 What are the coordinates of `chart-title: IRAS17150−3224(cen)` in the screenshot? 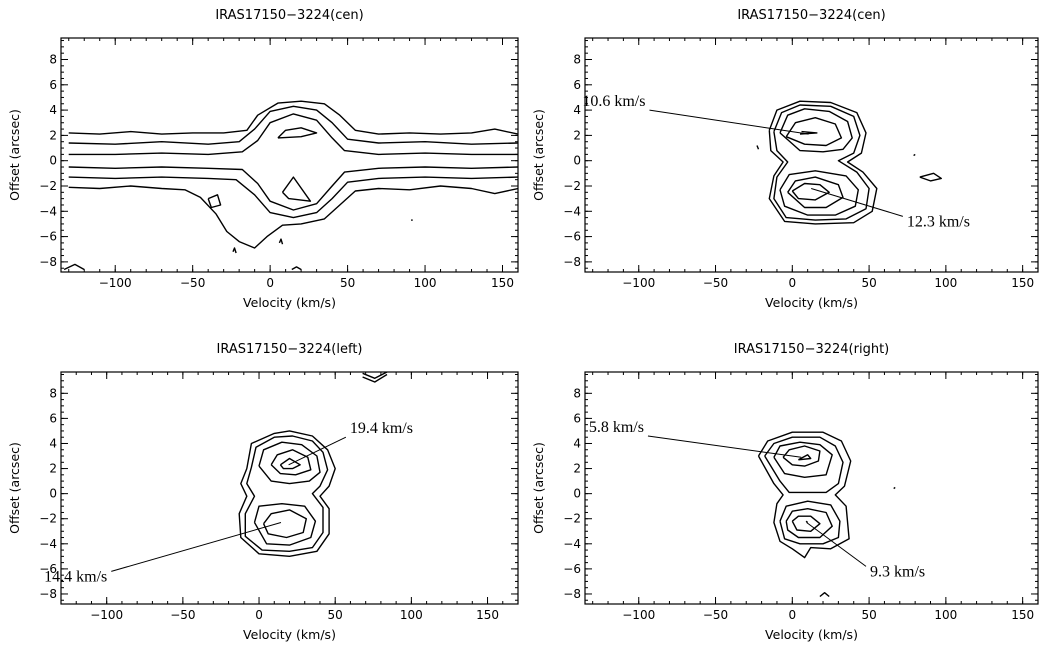 It's located at (289, 15).